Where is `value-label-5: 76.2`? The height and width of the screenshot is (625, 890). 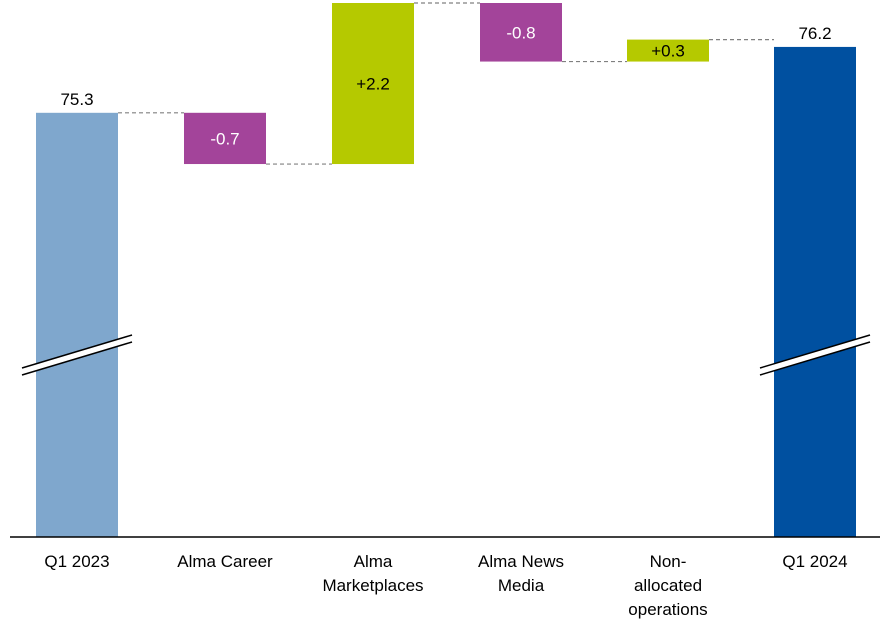
value-label-5: 76.2 is located at coordinates (814, 33).